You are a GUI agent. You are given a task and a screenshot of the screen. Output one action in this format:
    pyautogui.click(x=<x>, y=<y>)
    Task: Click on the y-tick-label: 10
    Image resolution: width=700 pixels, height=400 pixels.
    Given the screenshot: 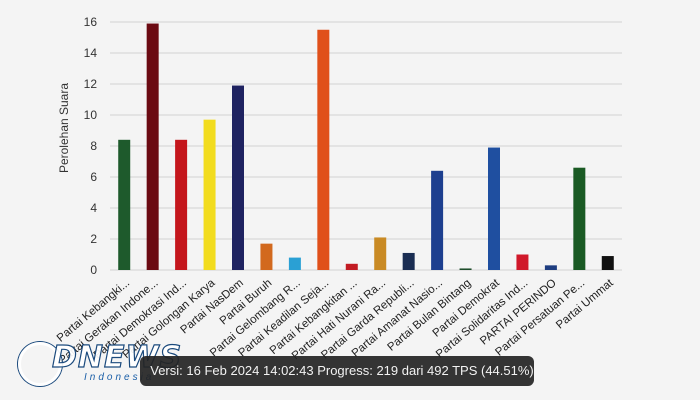 What is the action you would take?
    pyautogui.click(x=91, y=115)
    